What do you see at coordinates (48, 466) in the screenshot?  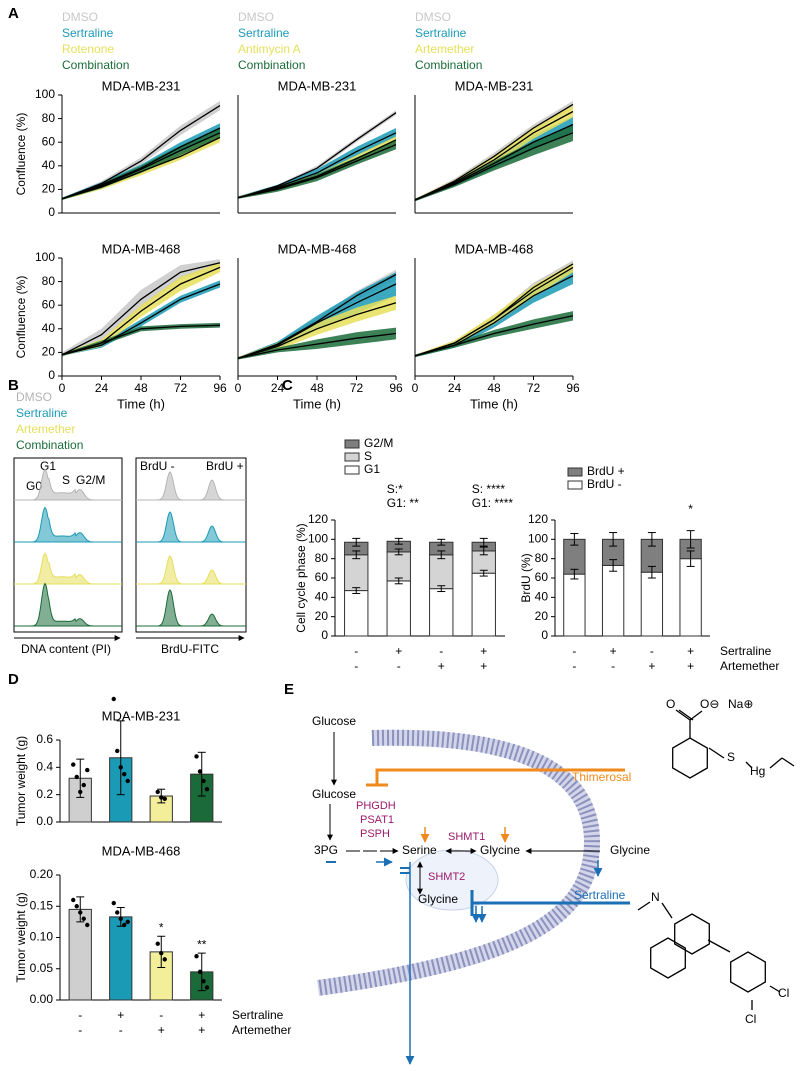 I see `peak-label: G1` at bounding box center [48, 466].